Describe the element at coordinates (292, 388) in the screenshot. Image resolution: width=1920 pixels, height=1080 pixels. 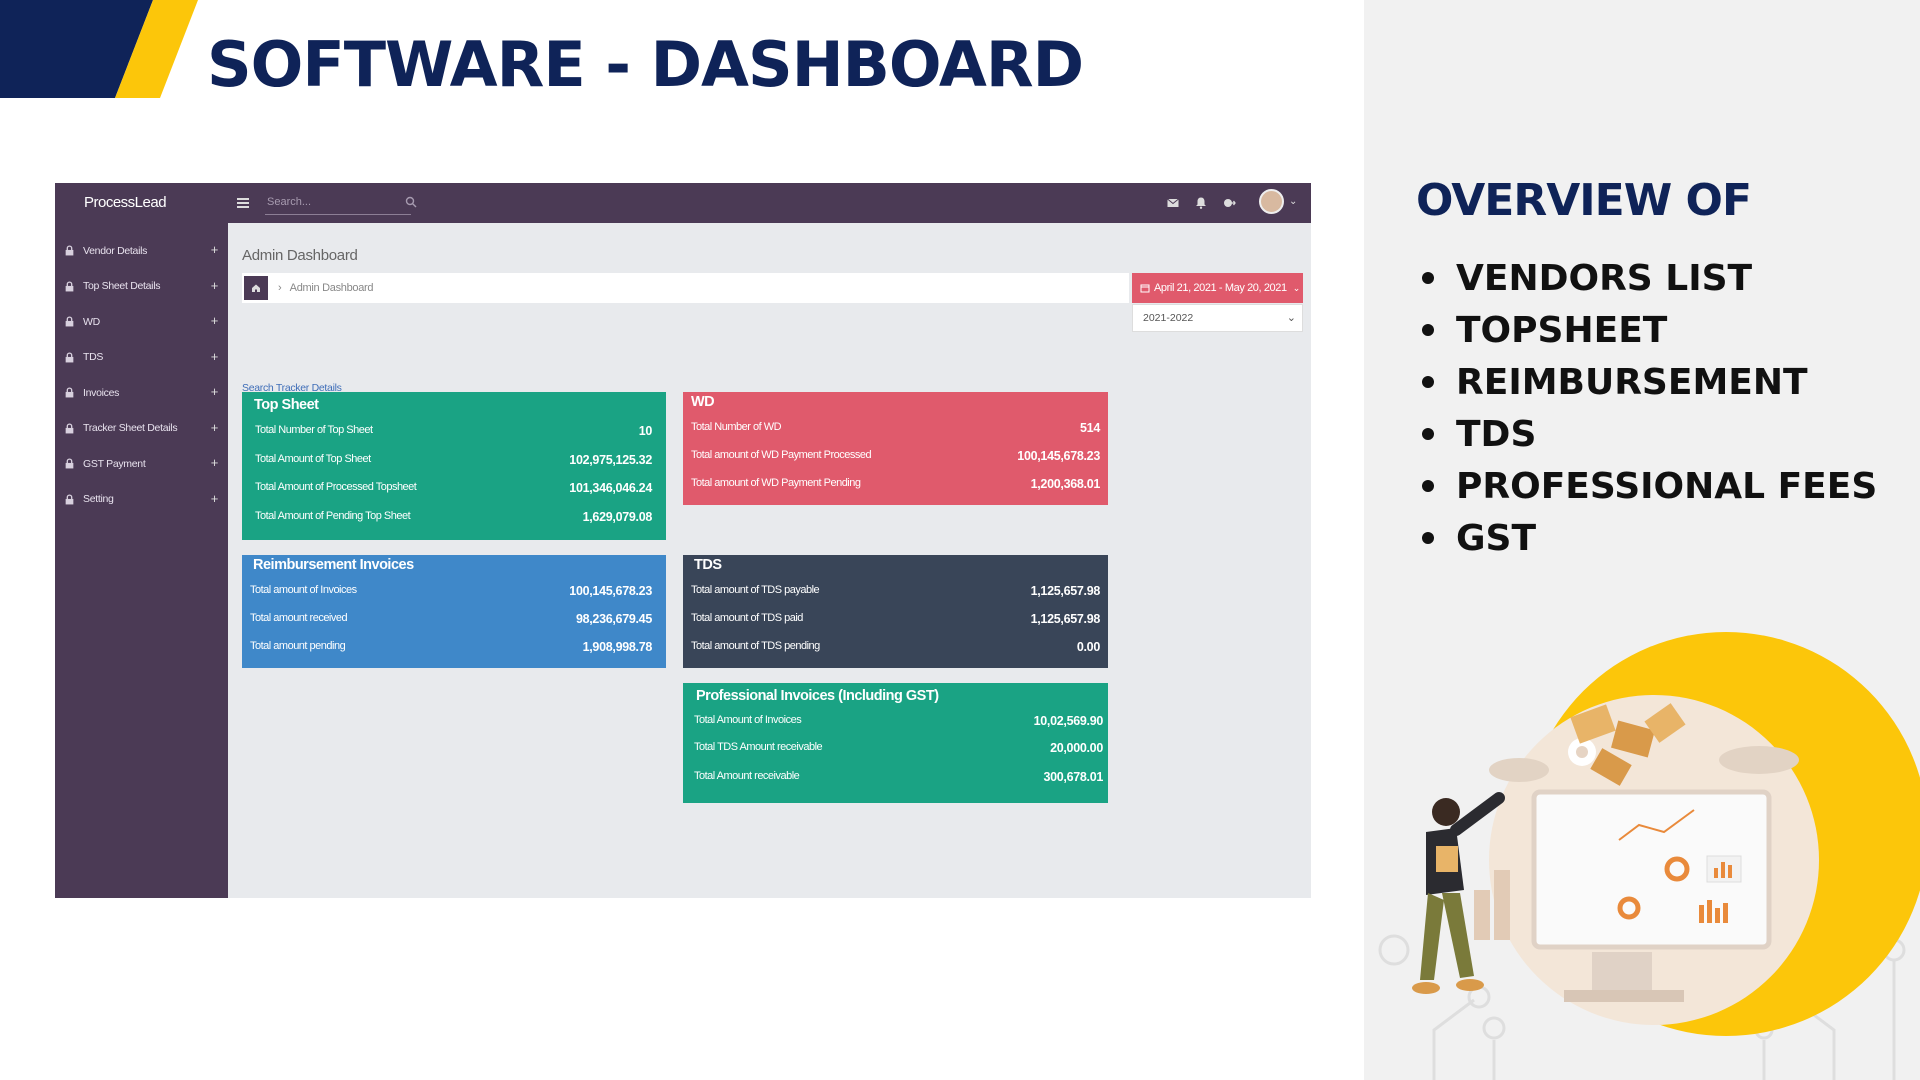
I see `search-tracker-link: Search Tracker Details` at that location.